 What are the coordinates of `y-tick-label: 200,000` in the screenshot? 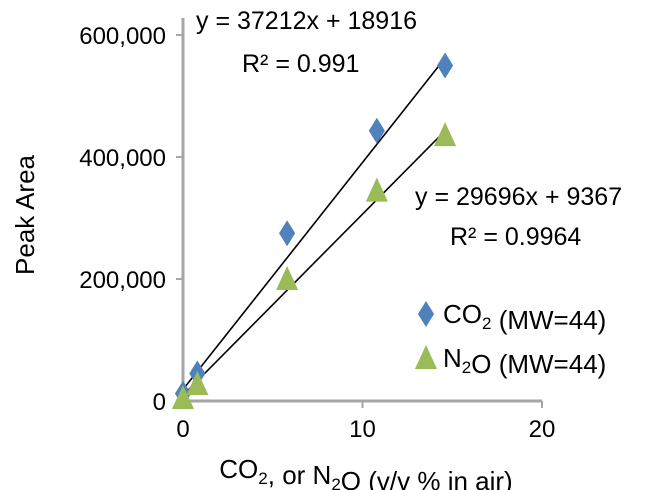 It's located at (122, 280).